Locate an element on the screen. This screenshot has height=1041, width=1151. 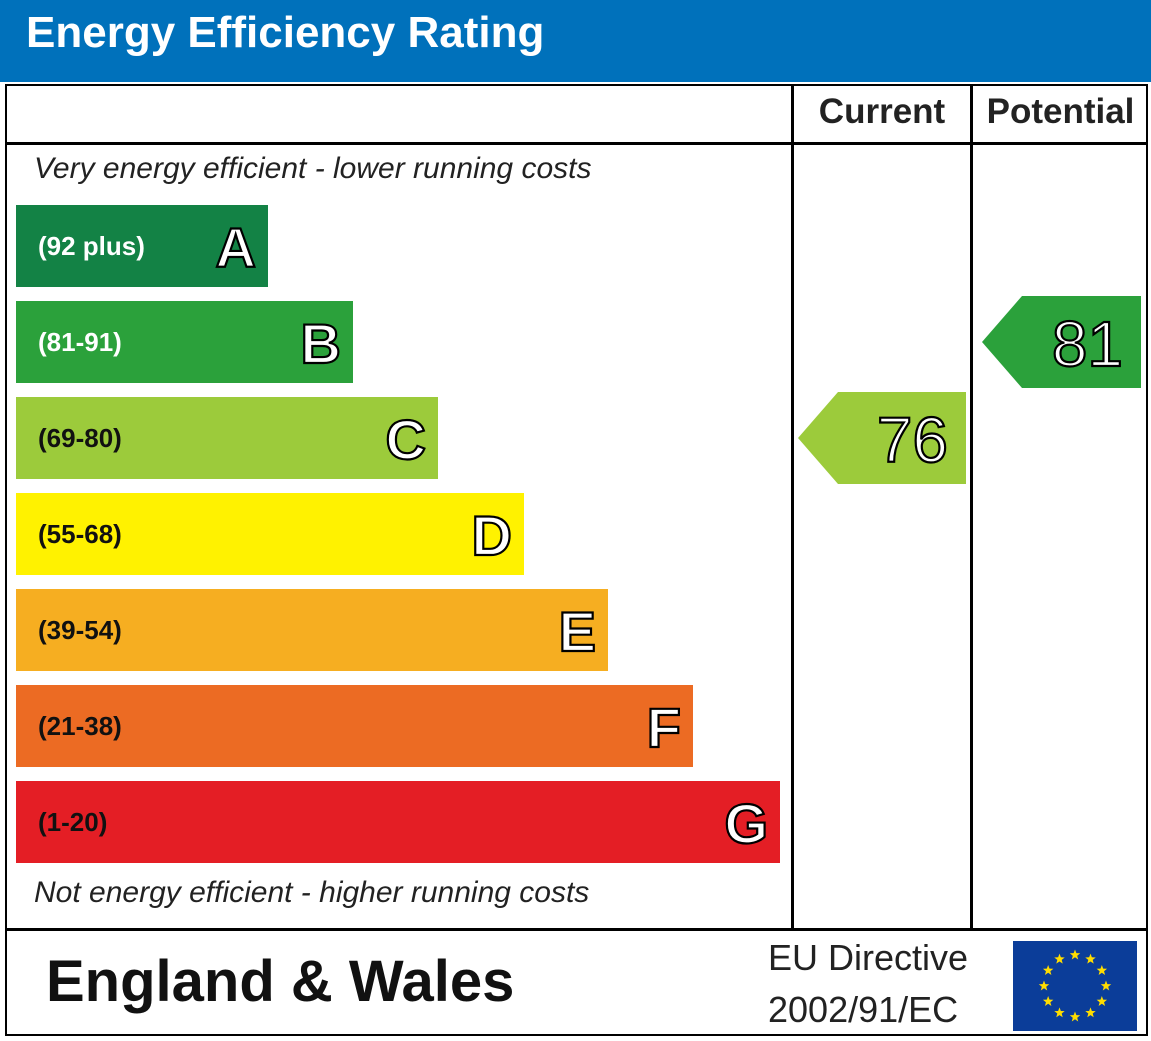
directive-line1: EU Directive is located at coordinates (868, 957).